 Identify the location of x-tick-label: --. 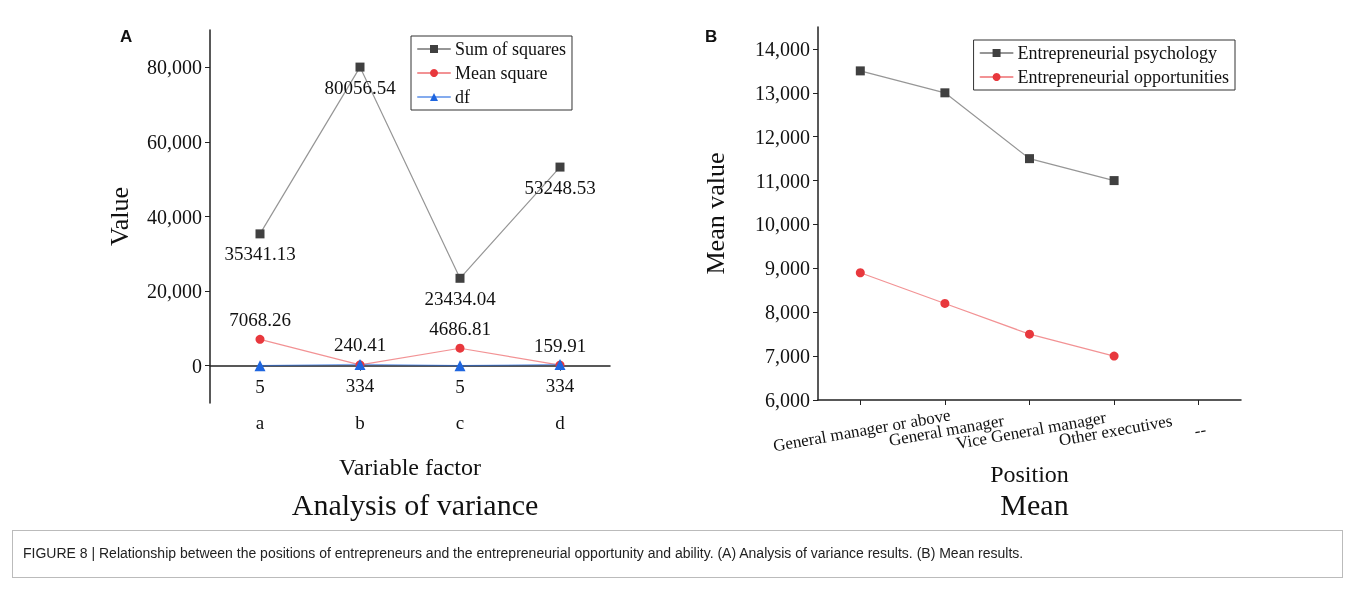
(1200, 430).